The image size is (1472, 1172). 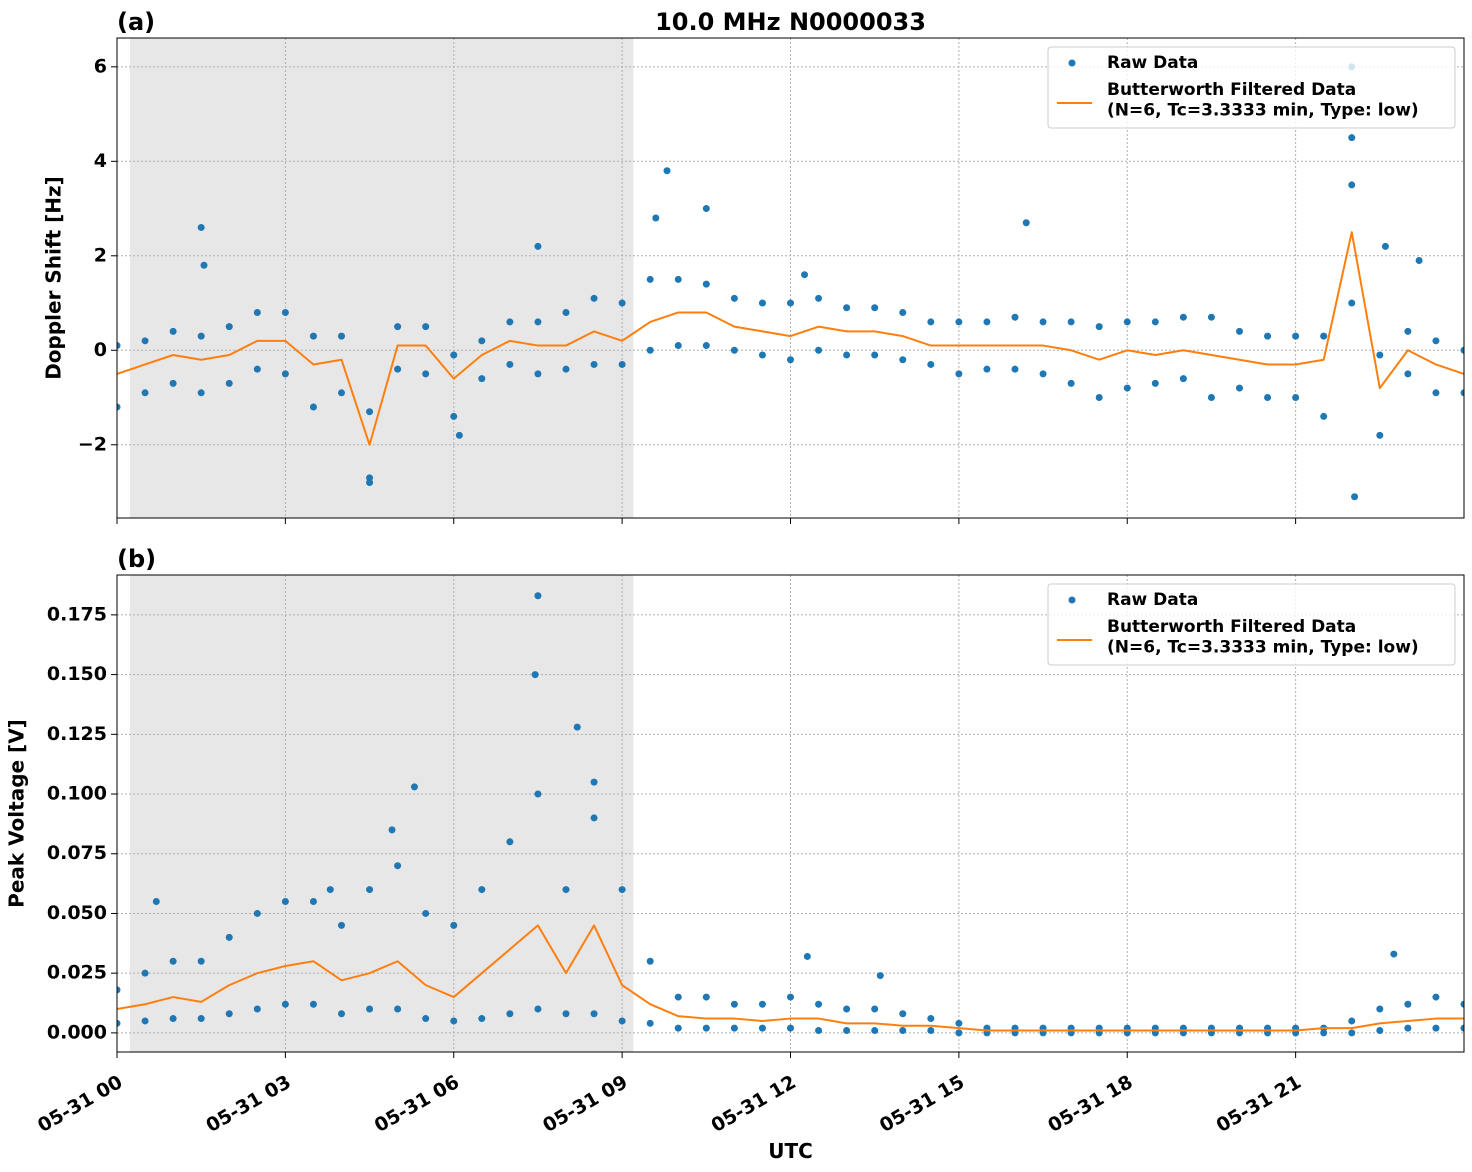 What do you see at coordinates (754, 1104) in the screenshot?
I see `x-tick-label: 05-31 12` at bounding box center [754, 1104].